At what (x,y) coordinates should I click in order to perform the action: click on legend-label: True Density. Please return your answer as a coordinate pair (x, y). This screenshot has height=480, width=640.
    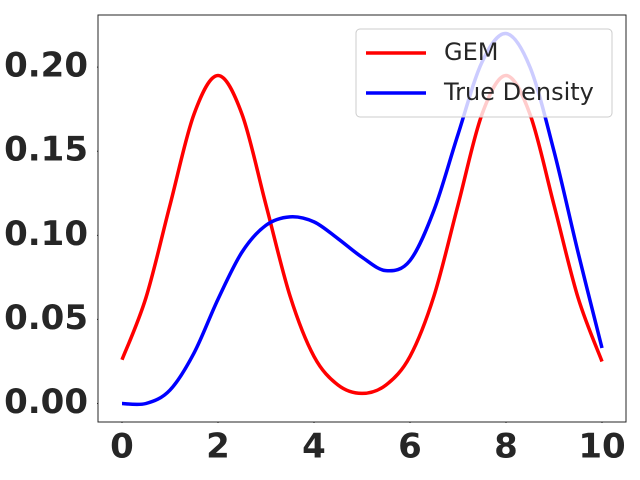
    Looking at the image, I should click on (518, 92).